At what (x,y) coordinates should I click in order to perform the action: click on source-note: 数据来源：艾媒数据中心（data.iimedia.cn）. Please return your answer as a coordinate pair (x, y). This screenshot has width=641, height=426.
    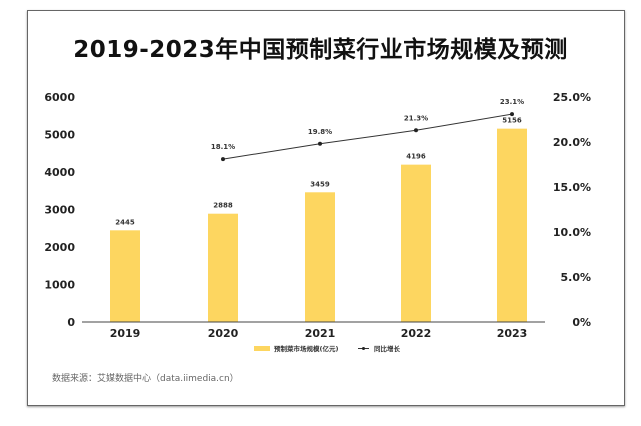
    Looking at the image, I should click on (145, 379).